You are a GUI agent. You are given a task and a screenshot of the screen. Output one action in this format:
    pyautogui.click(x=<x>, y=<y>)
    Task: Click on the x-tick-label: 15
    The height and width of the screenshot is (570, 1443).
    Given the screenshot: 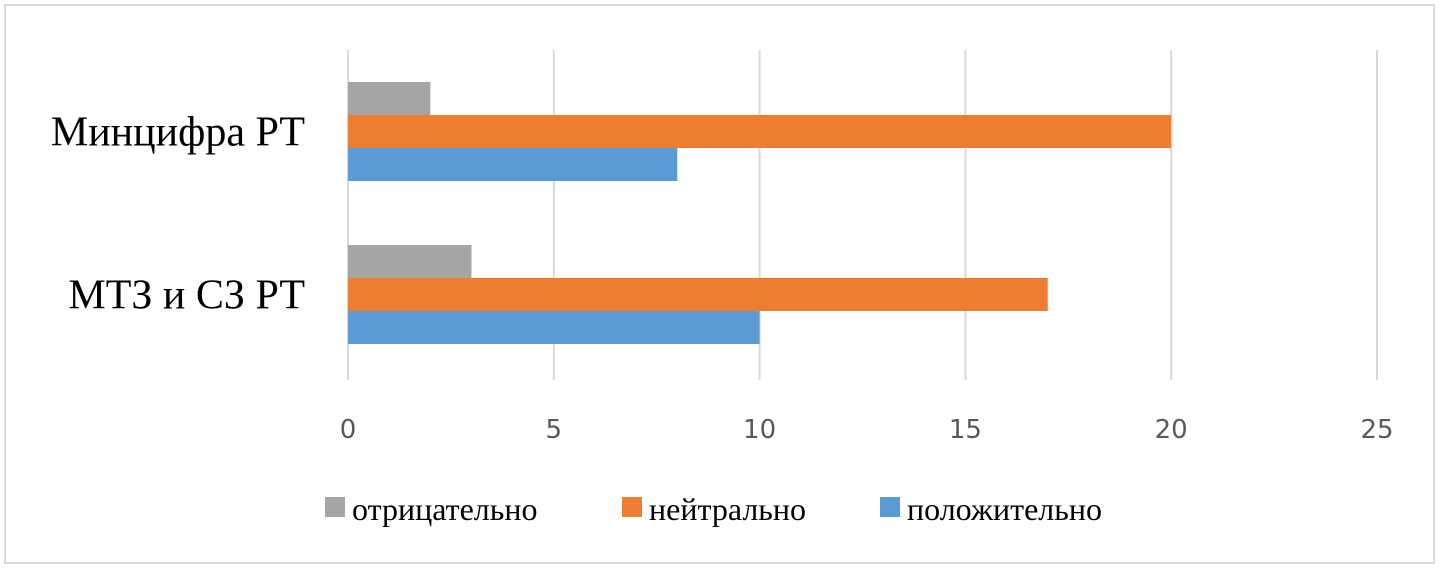 What is the action you would take?
    pyautogui.click(x=965, y=430)
    